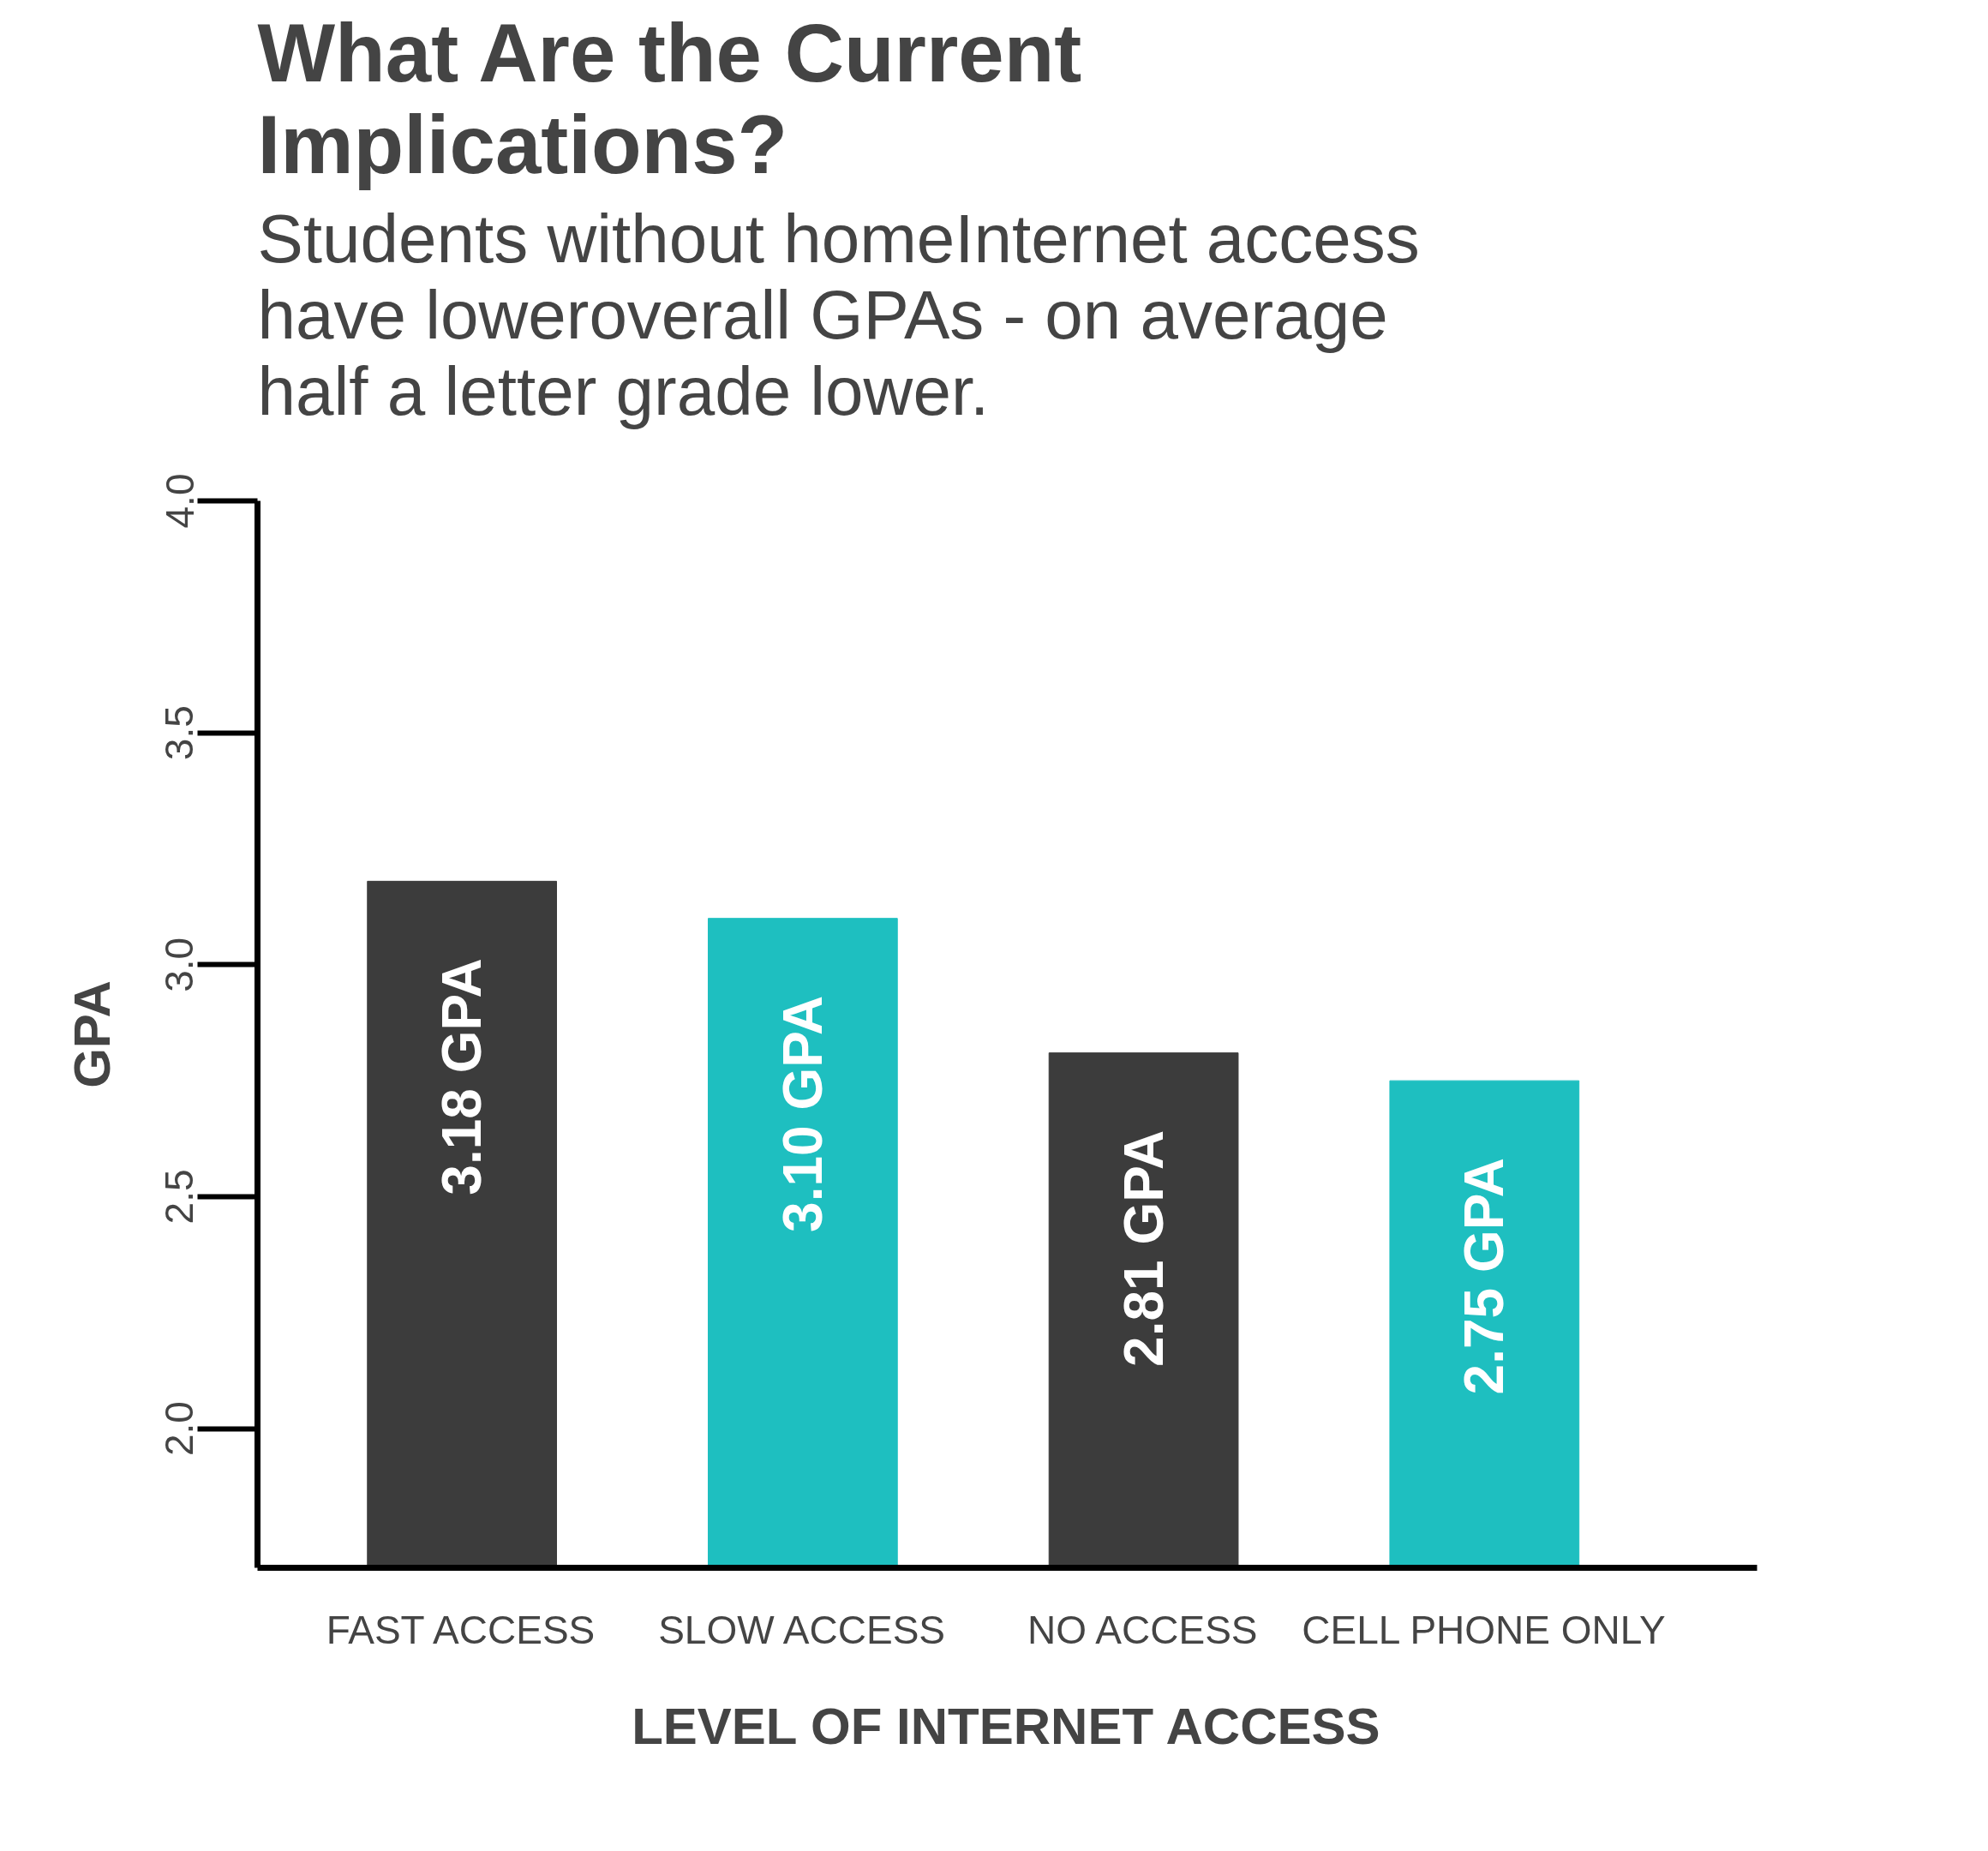 The height and width of the screenshot is (1851, 1988). I want to click on data-label: 3.18 GPA, so click(463, 1076).